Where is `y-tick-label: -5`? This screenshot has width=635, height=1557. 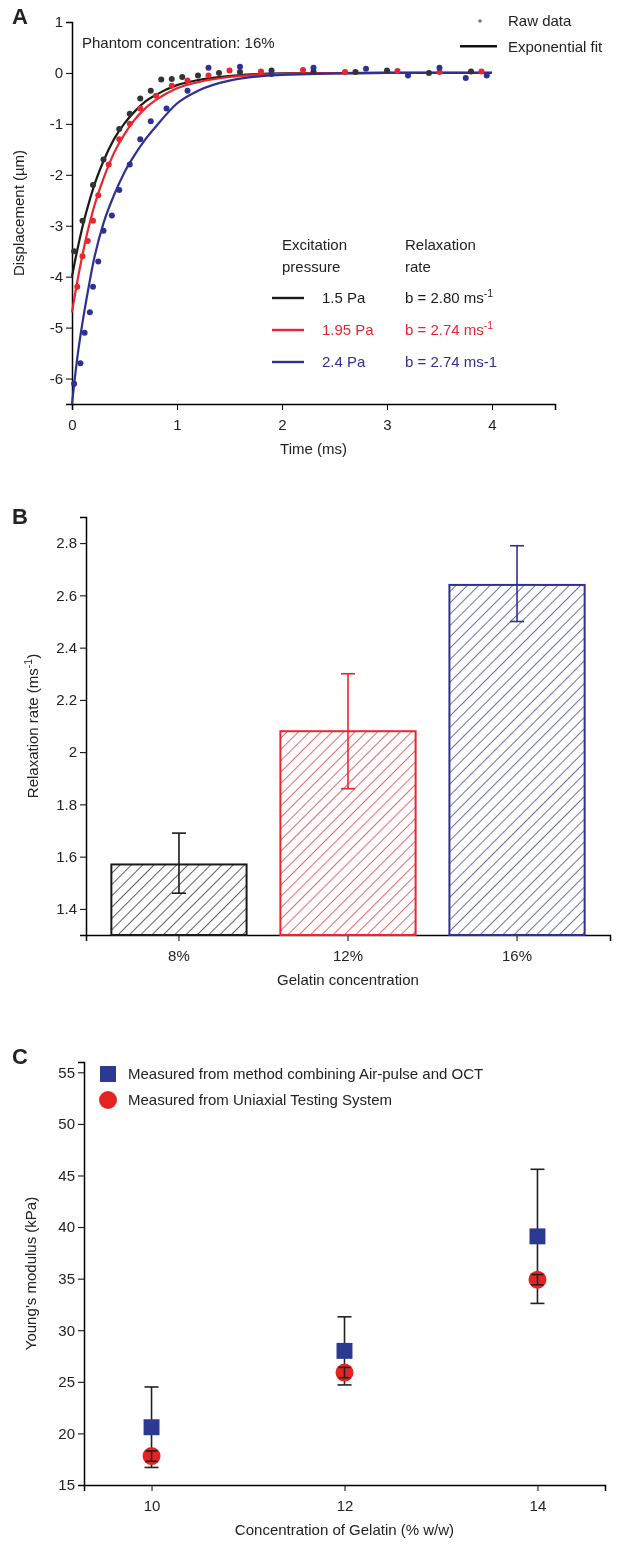
y-tick-label: -5 is located at coordinates (56, 327).